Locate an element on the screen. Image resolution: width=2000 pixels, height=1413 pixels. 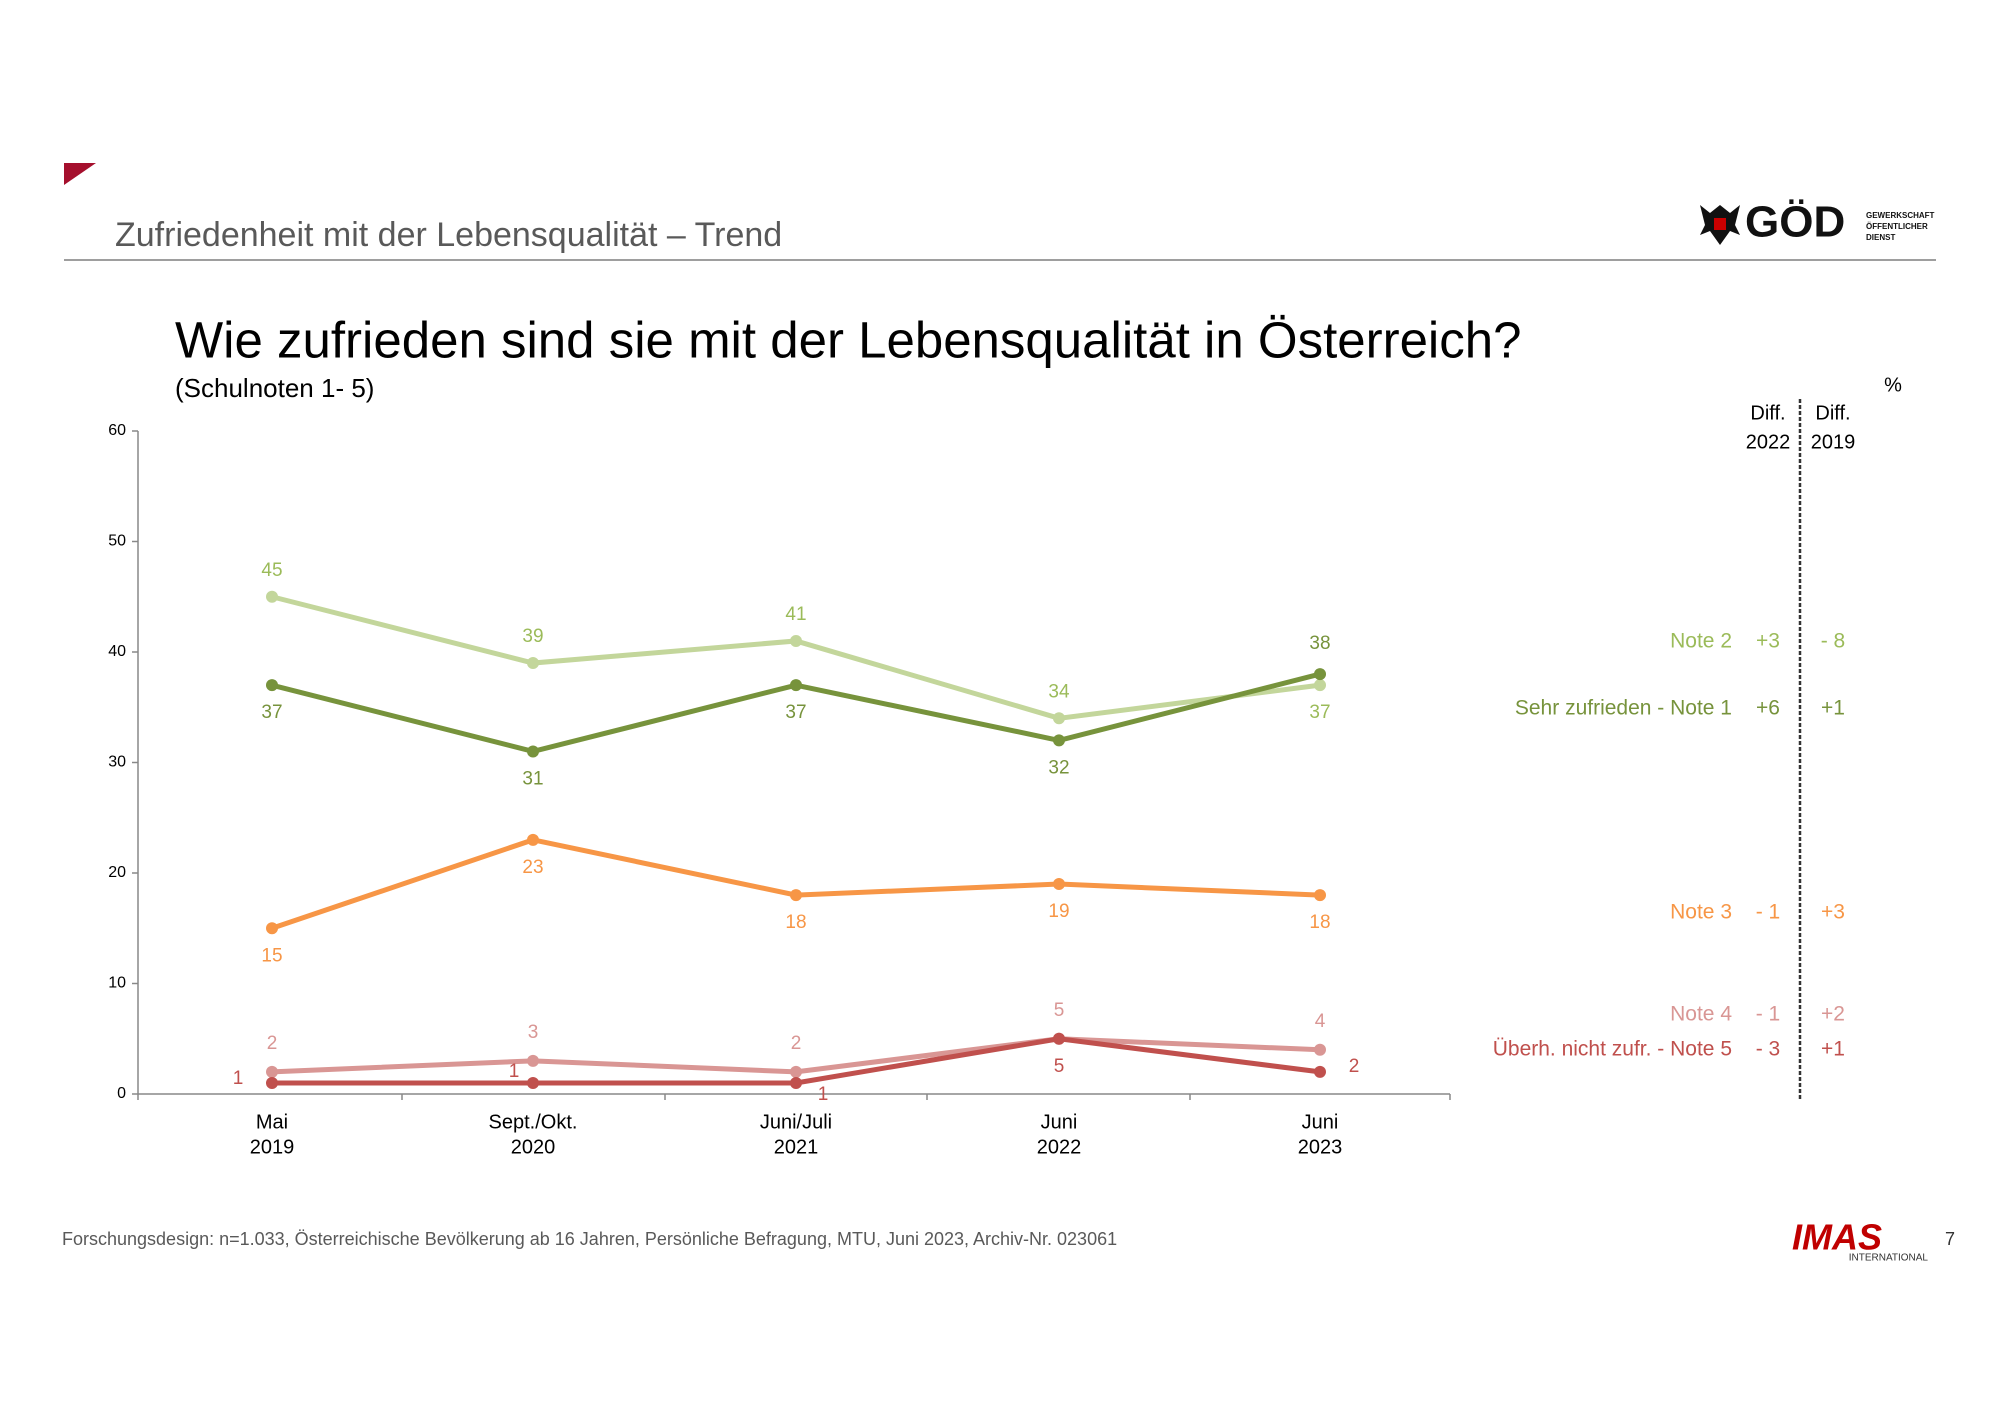
logo-line: ÖFFENTLICHER is located at coordinates (1897, 226).